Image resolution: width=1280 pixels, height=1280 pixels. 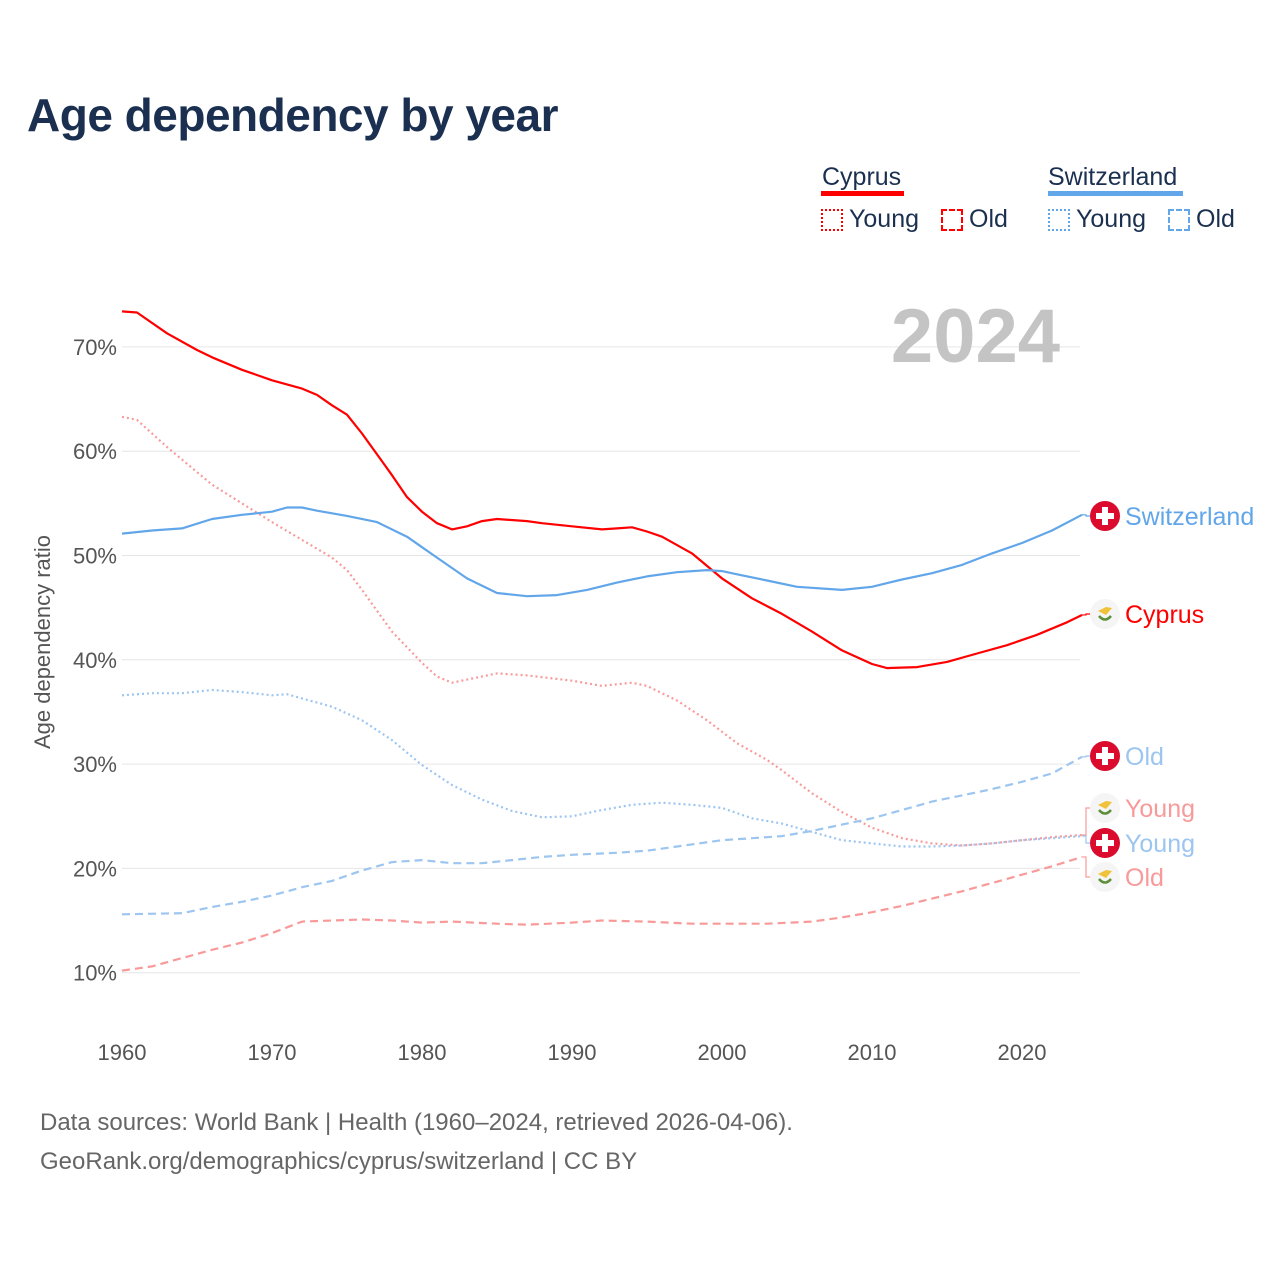 What do you see at coordinates (95, 660) in the screenshot?
I see `y-tick-label: 40%` at bounding box center [95, 660].